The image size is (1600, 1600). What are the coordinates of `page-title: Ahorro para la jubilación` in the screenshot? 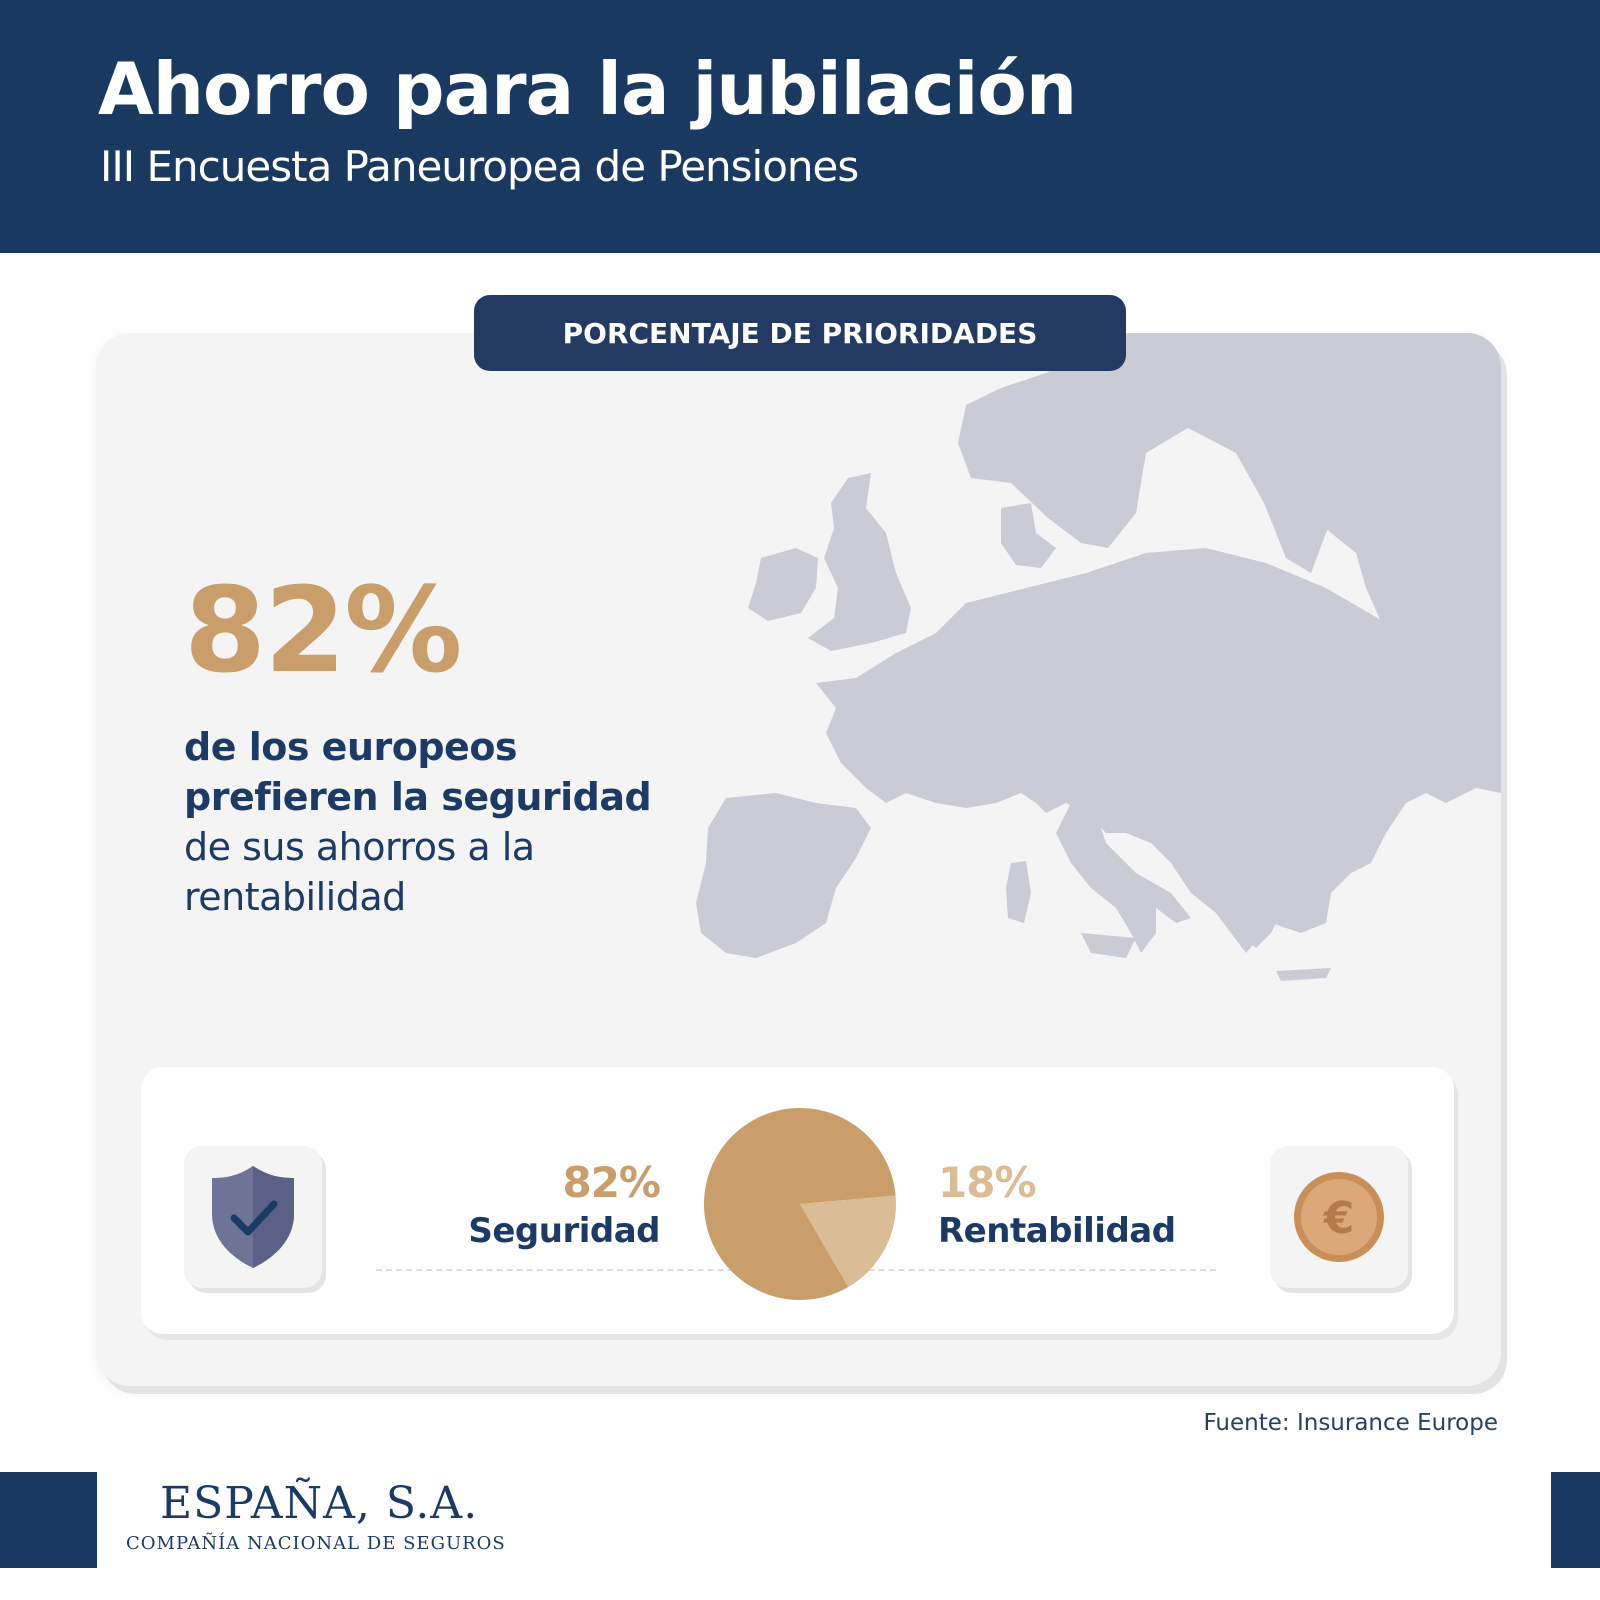 It's located at (587, 89).